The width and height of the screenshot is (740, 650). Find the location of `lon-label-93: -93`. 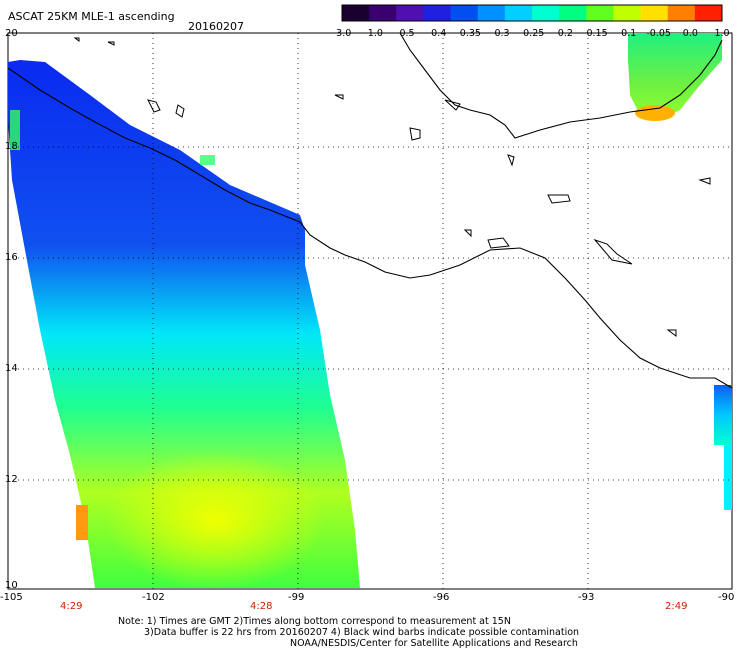

lon-label-93: -93 is located at coordinates (586, 597).